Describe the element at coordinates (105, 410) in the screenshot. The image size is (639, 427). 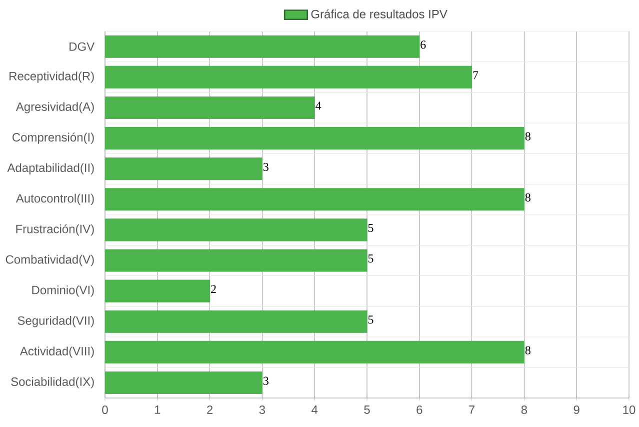
I see `x-tick-label: 0` at that location.